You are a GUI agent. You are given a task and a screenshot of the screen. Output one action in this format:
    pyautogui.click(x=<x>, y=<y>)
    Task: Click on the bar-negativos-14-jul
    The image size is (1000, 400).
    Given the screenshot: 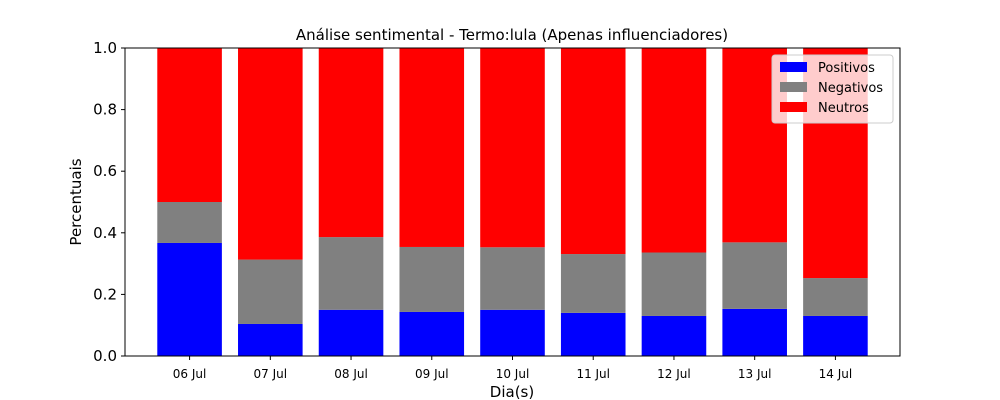 What is the action you would take?
    pyautogui.click(x=835, y=297)
    